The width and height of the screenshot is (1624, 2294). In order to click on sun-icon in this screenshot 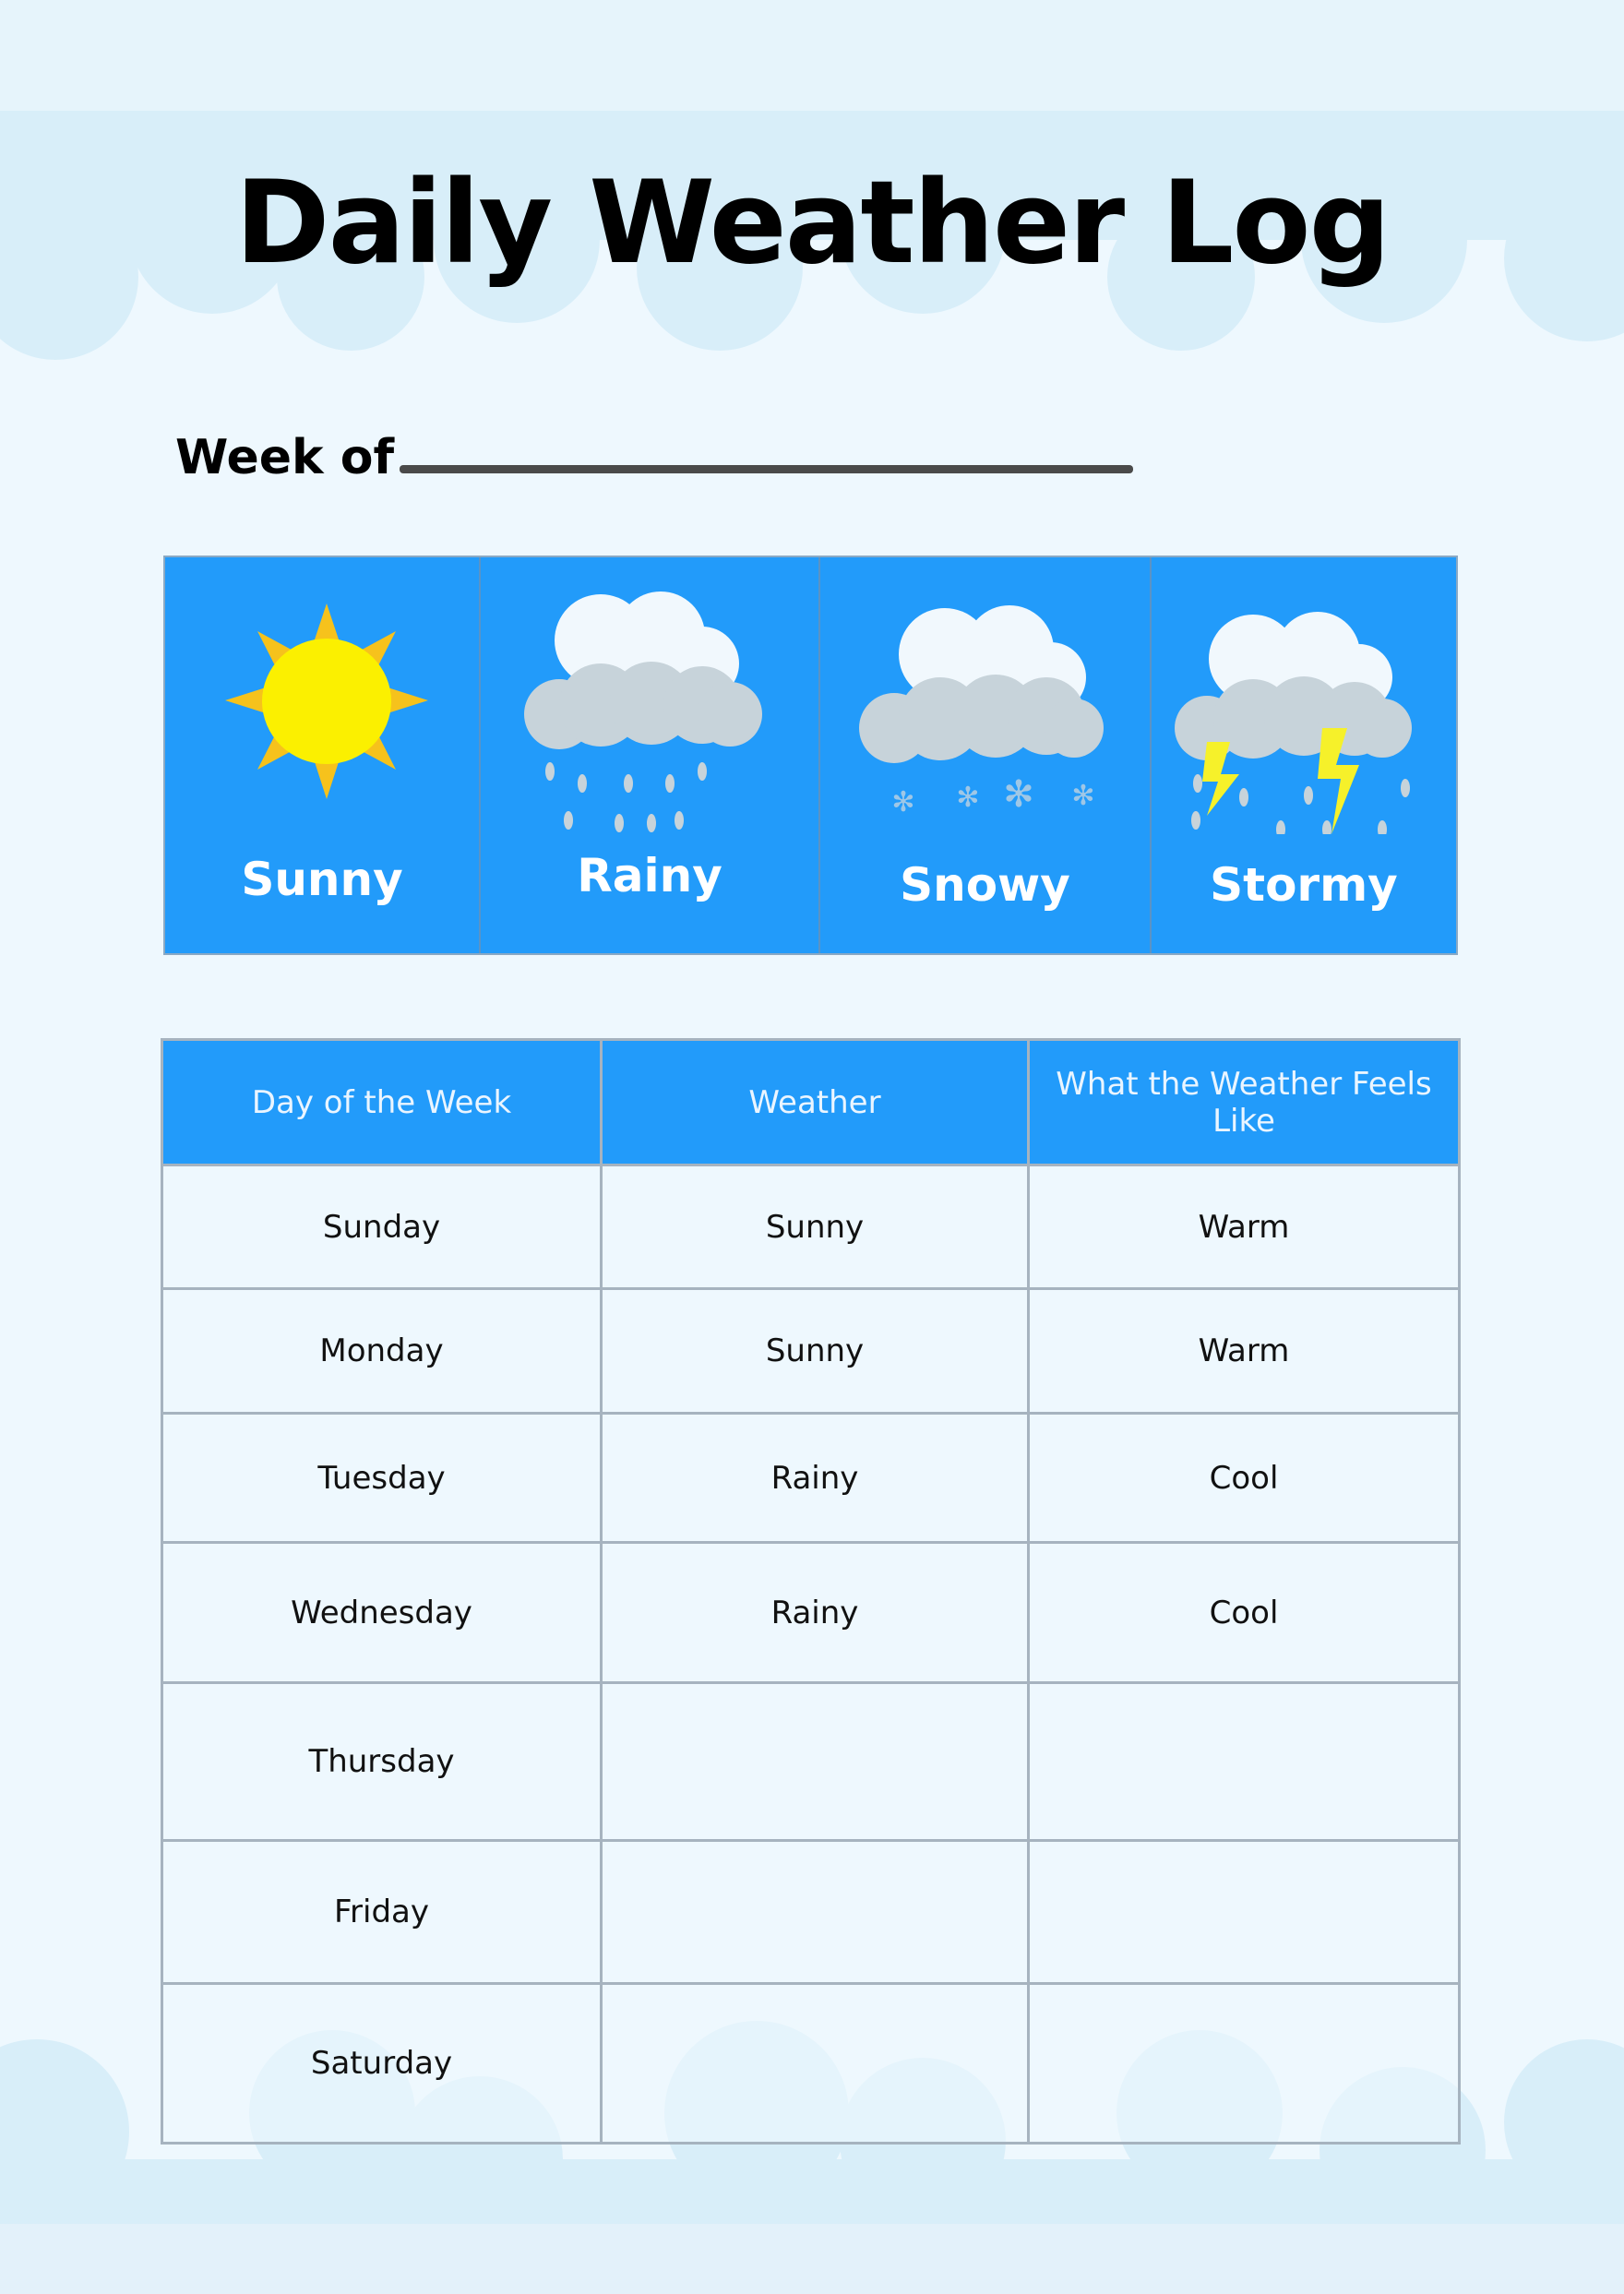, I will do `click(326, 701)`.